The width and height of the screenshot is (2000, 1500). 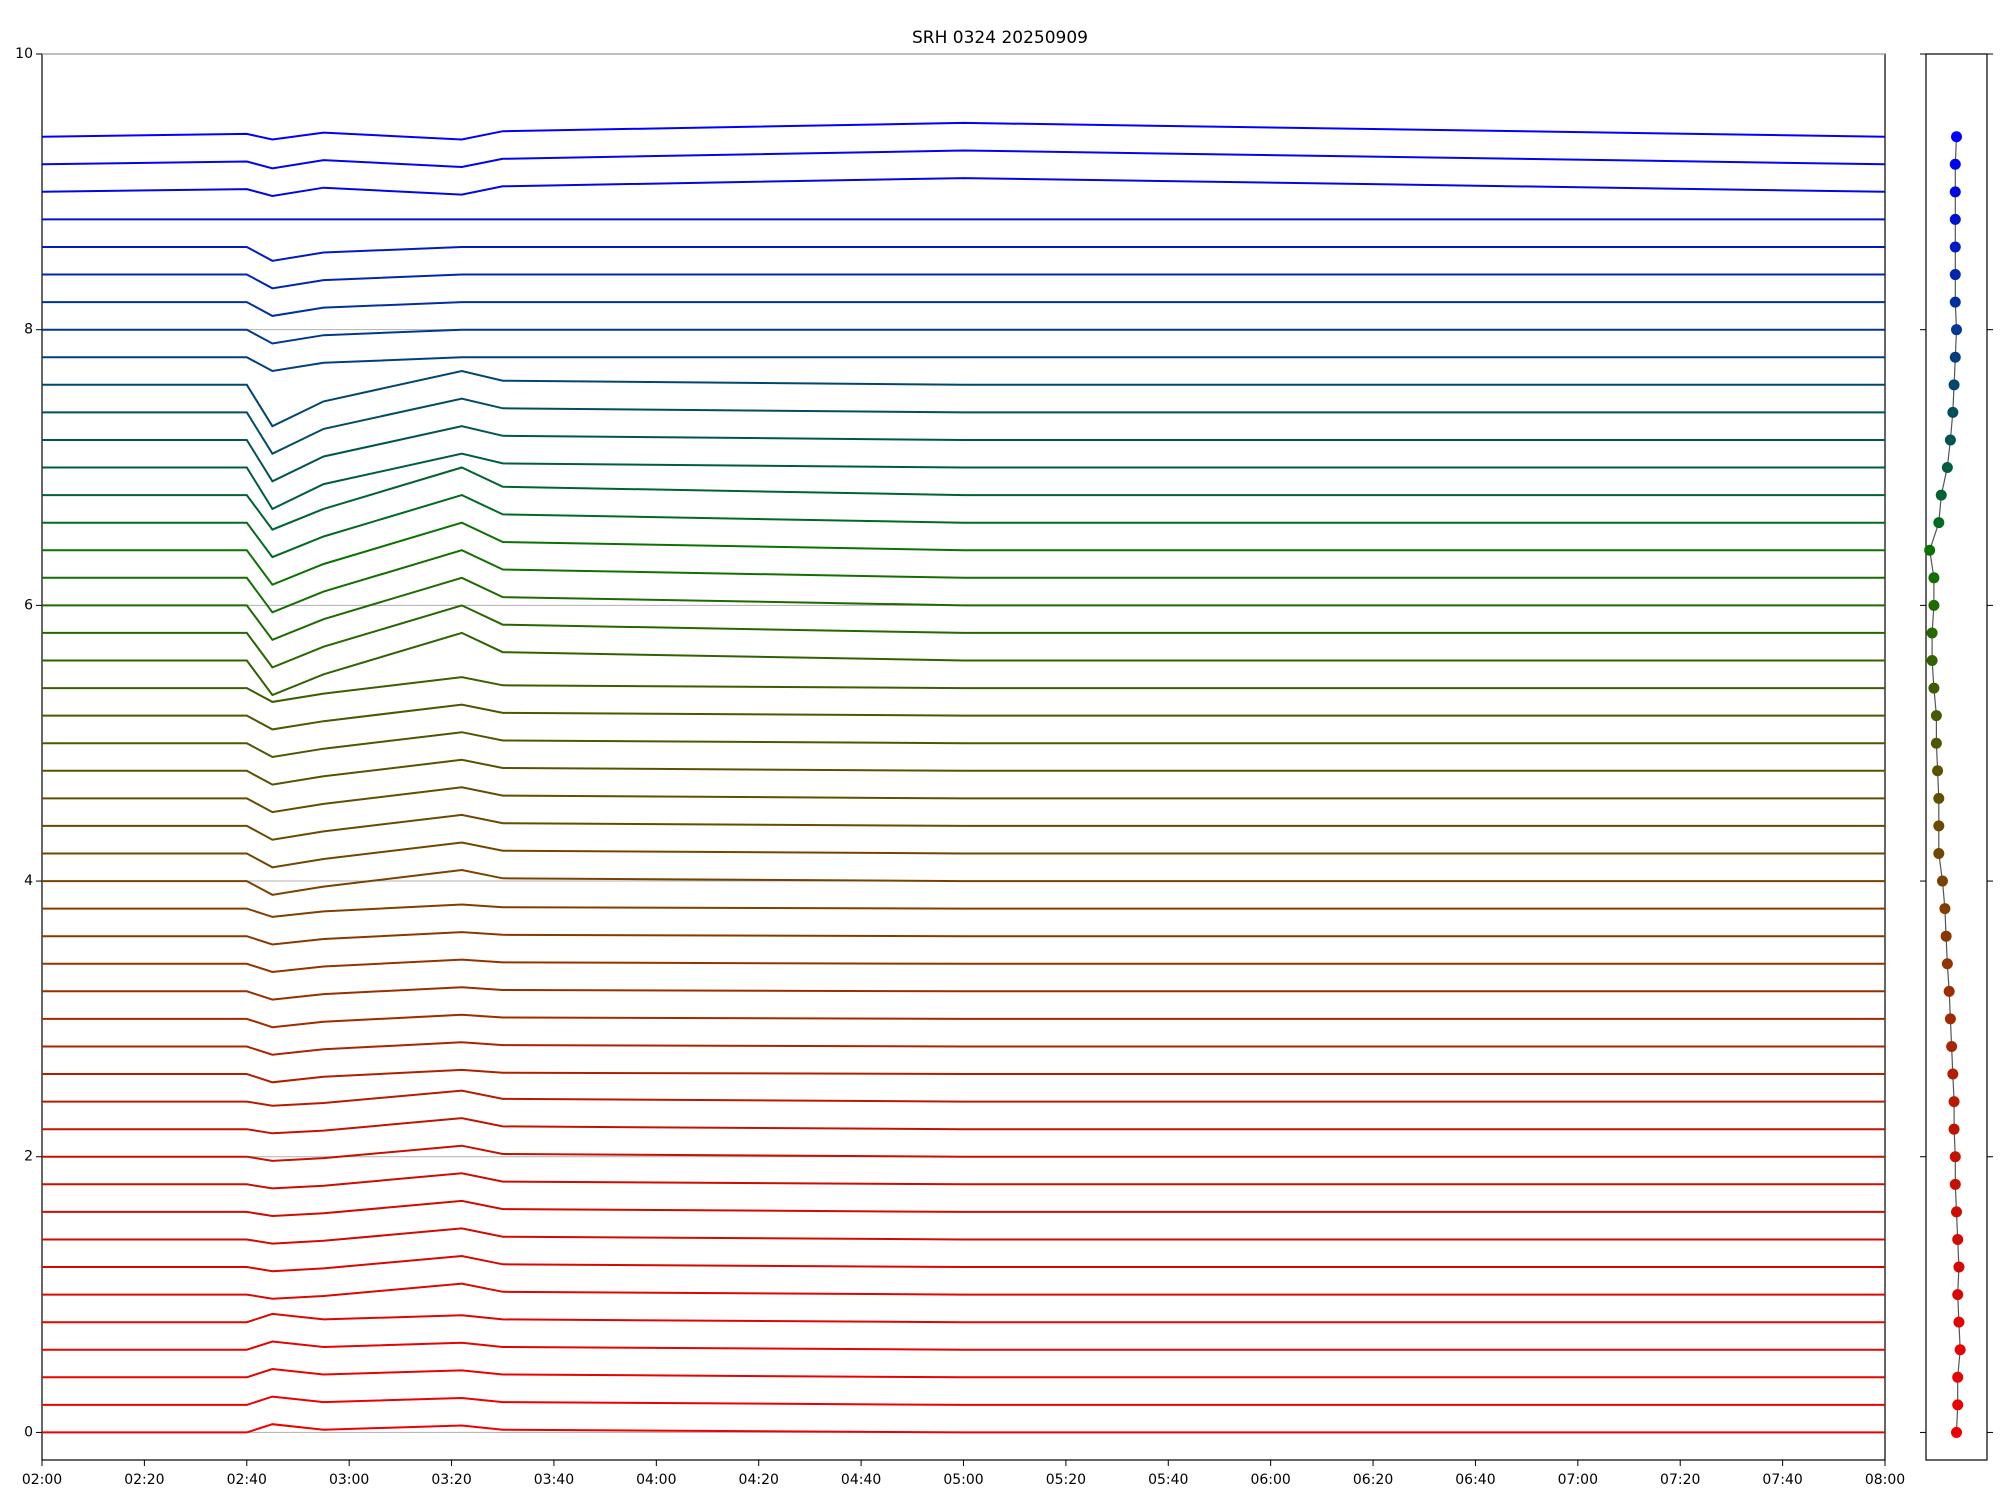 I want to click on y-tick-label: 0, so click(x=28, y=1432).